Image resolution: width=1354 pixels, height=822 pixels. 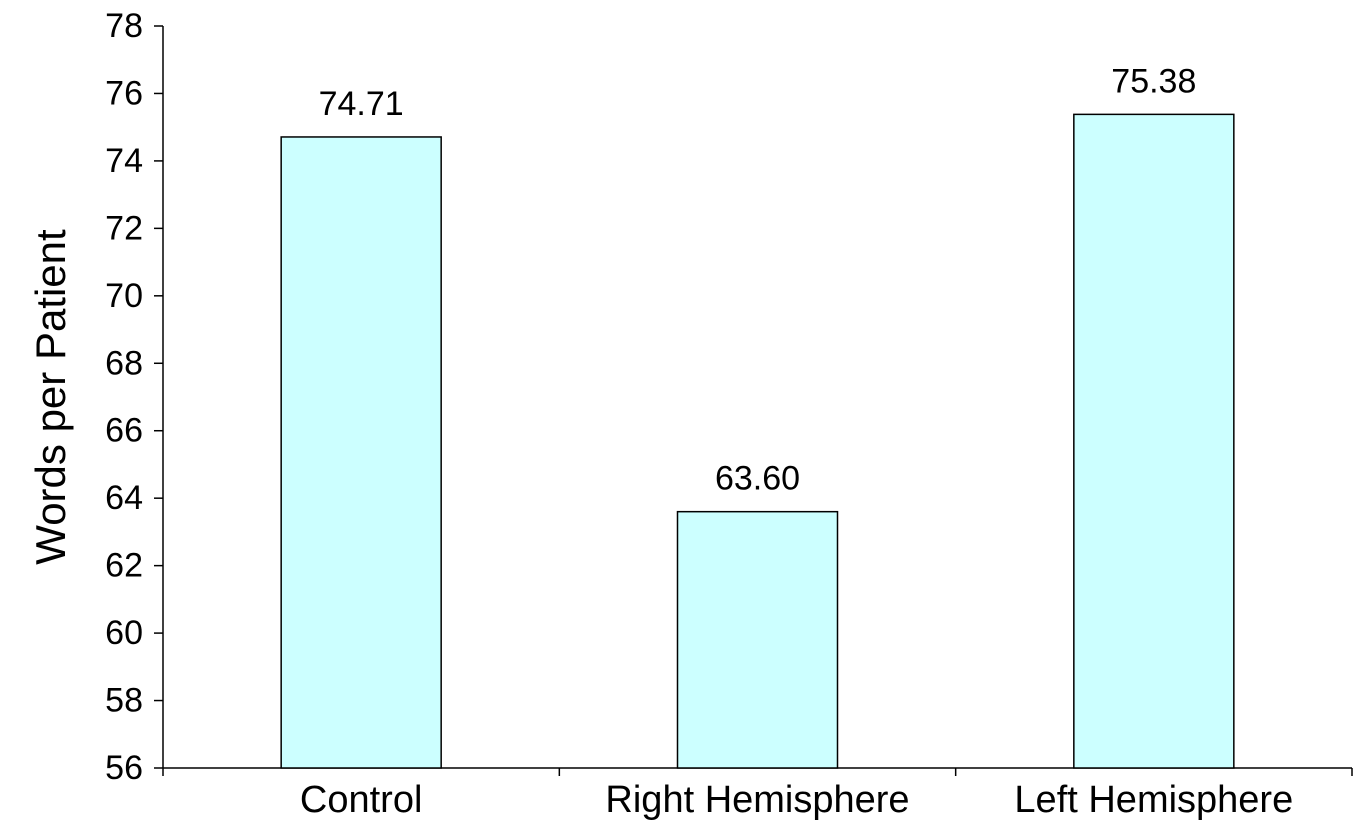 I want to click on data-label: 63.60, so click(x=757, y=479).